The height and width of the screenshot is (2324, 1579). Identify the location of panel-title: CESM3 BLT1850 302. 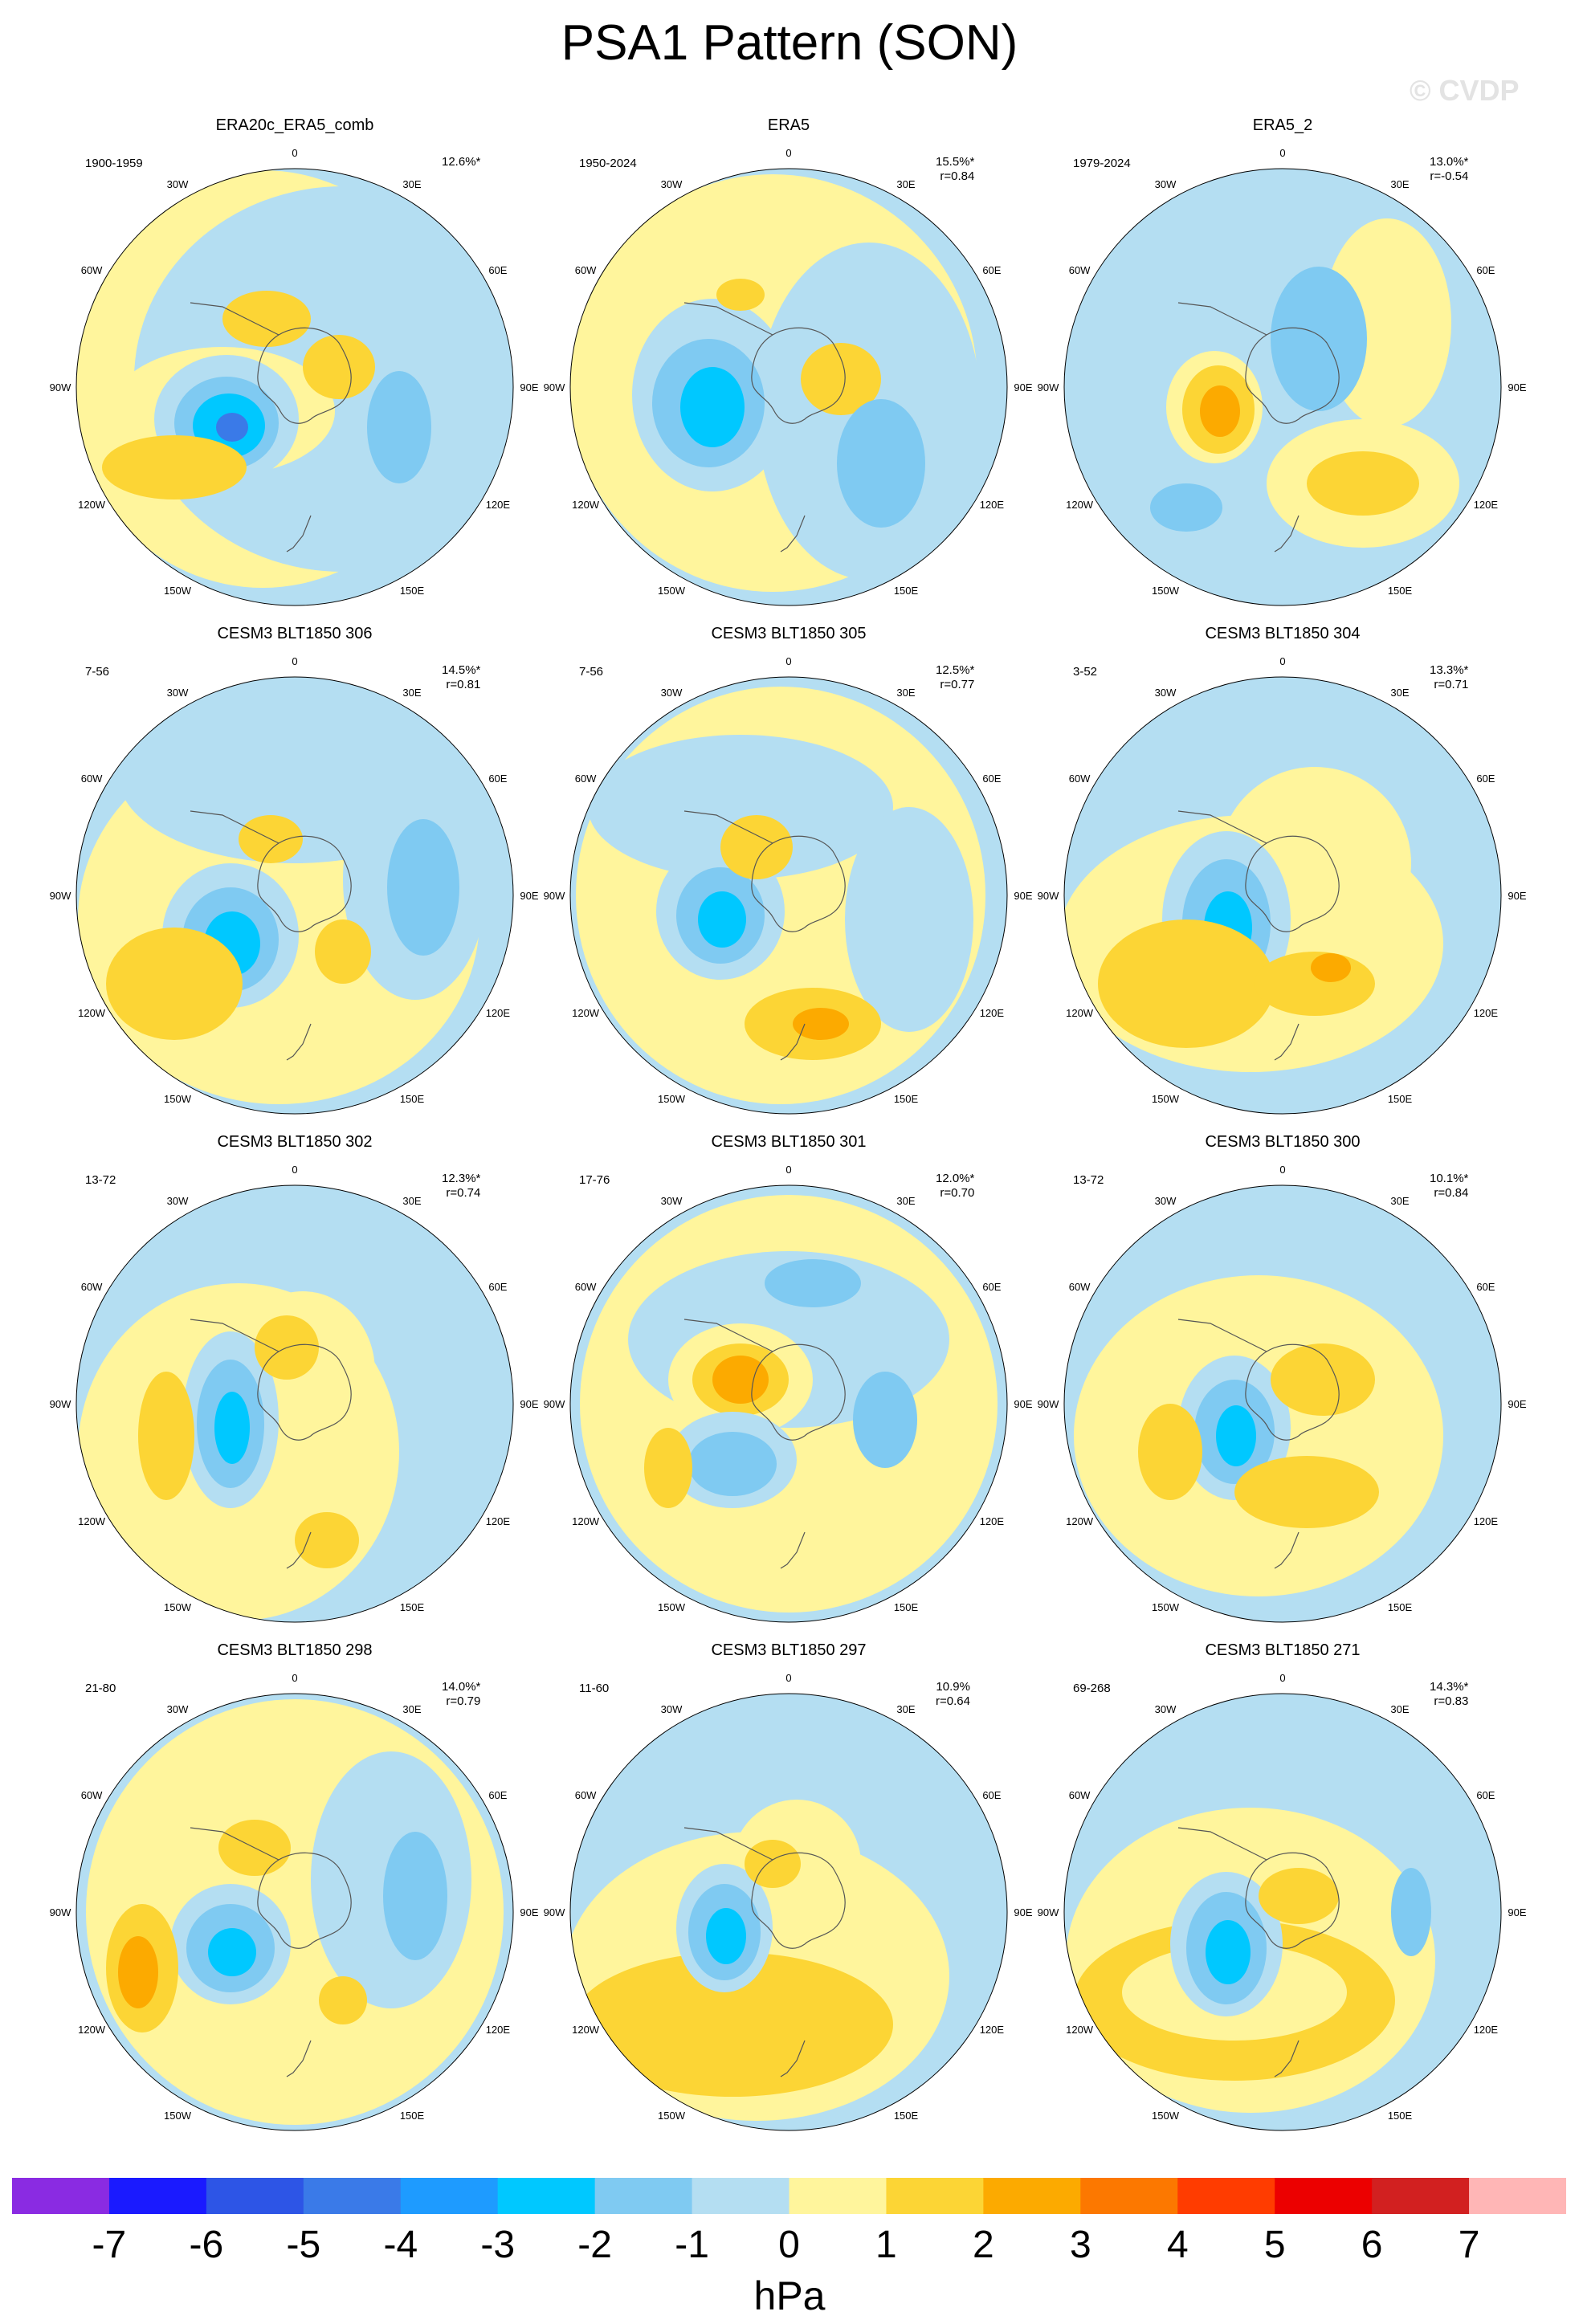
(295, 1142).